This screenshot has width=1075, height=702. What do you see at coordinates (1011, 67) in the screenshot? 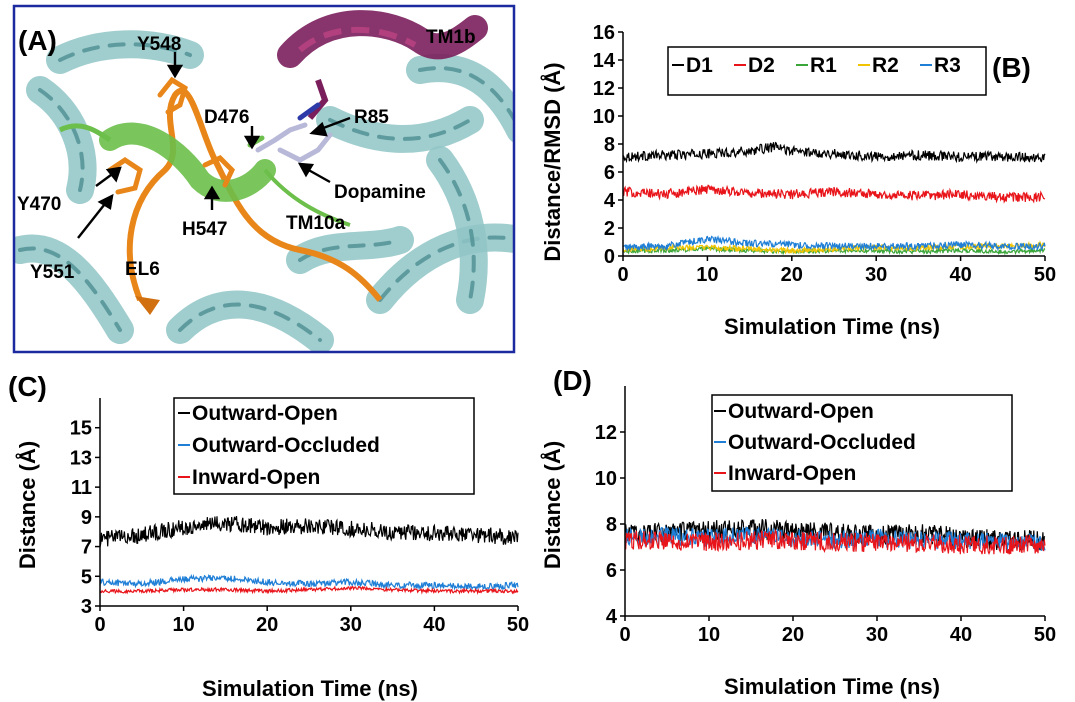
I see `panel-b-letter: (B)` at bounding box center [1011, 67].